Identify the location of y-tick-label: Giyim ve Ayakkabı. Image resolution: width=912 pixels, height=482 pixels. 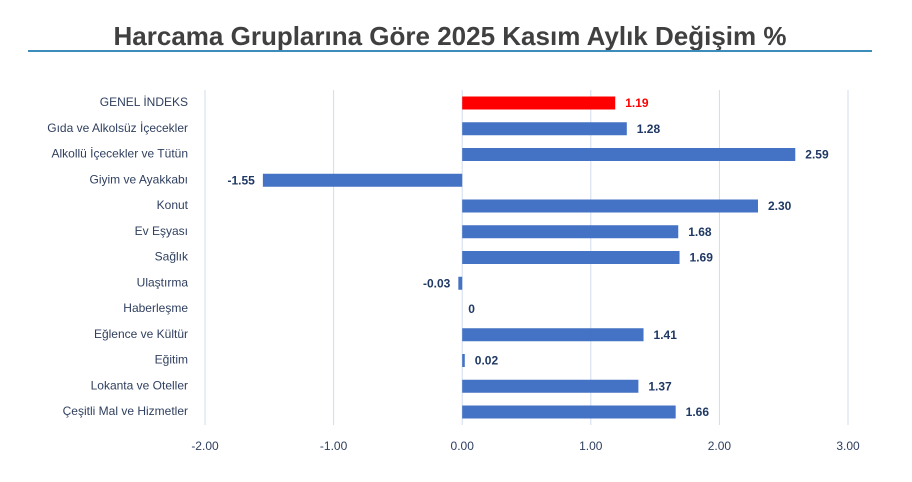
(139, 179).